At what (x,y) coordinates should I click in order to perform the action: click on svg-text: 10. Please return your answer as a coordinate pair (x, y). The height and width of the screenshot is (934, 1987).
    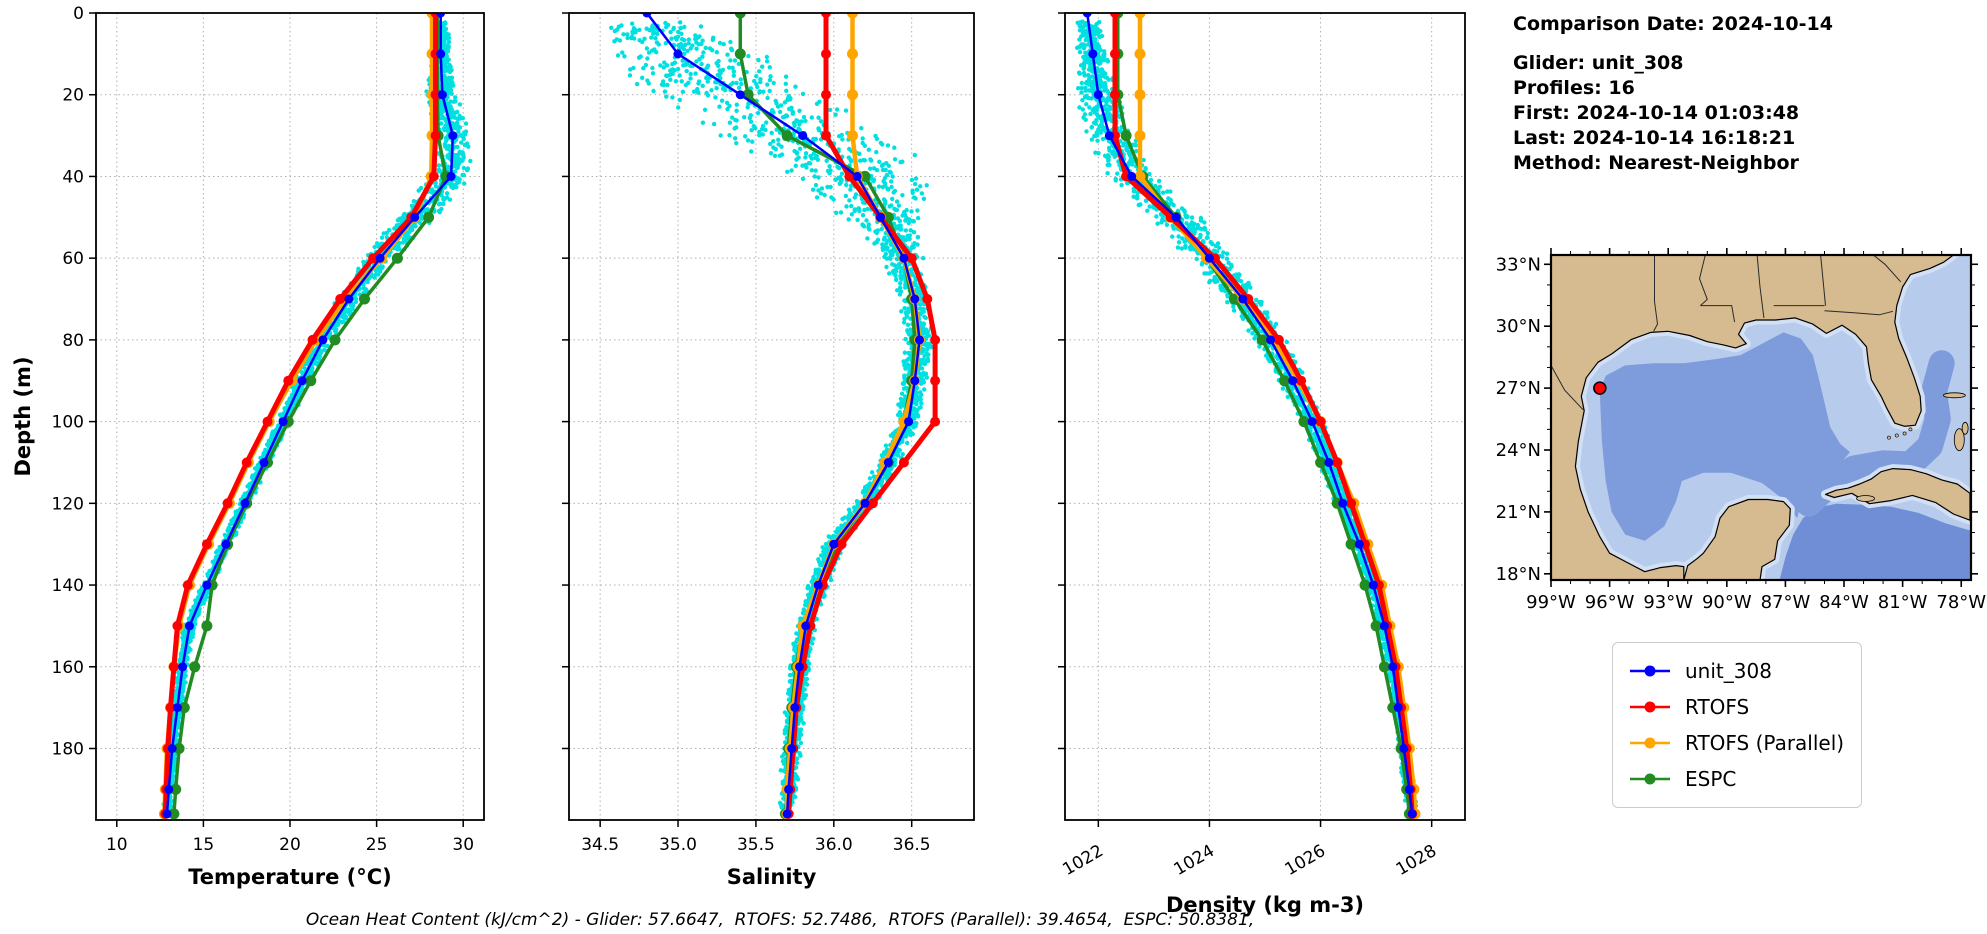
    Looking at the image, I should click on (117, 845).